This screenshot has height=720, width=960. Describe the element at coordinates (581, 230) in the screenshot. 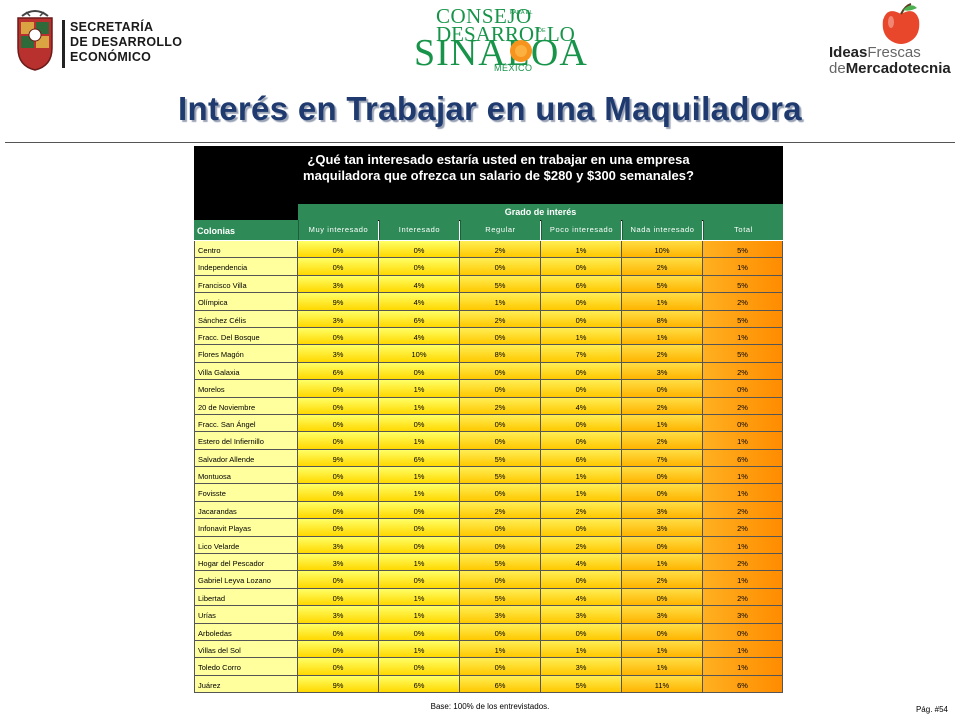

I see `column-header: Poco interesado` at that location.